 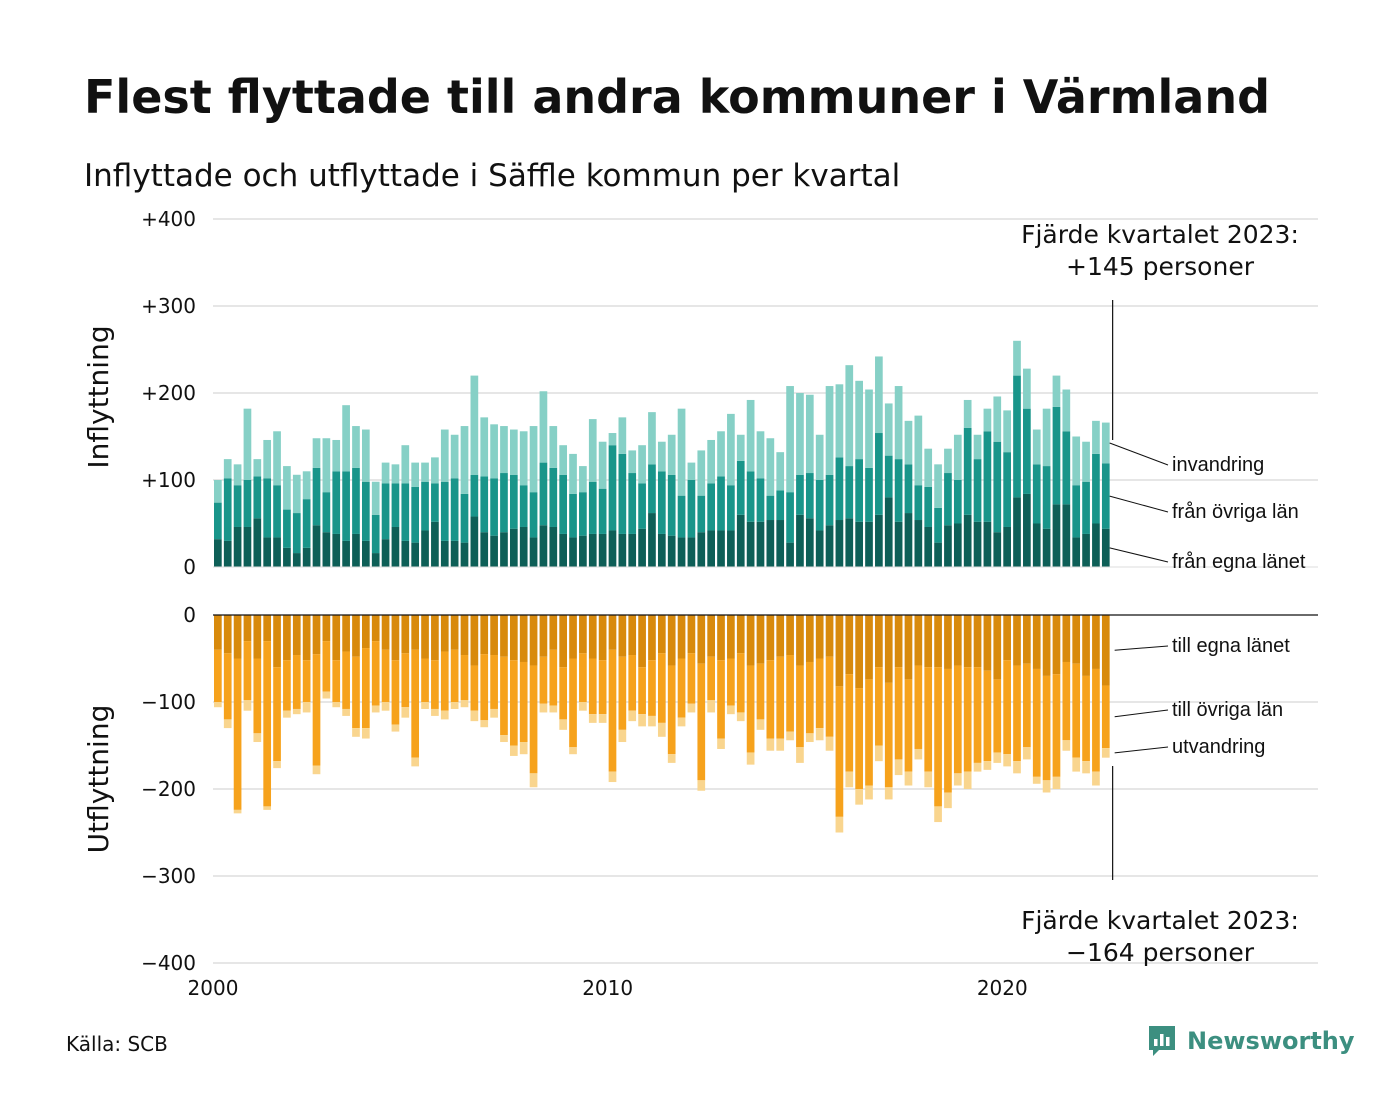 I want to click on newsworthy-icon, so click(x=1162, y=1041).